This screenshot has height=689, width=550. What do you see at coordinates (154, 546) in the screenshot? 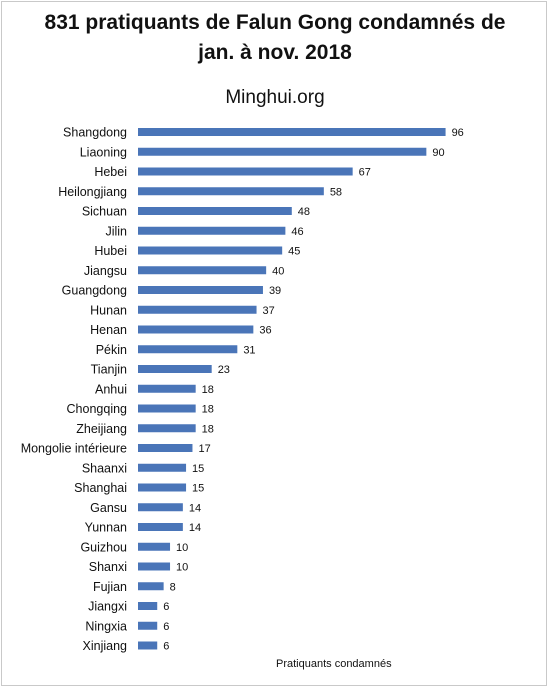
I see `bar-guizhou` at bounding box center [154, 546].